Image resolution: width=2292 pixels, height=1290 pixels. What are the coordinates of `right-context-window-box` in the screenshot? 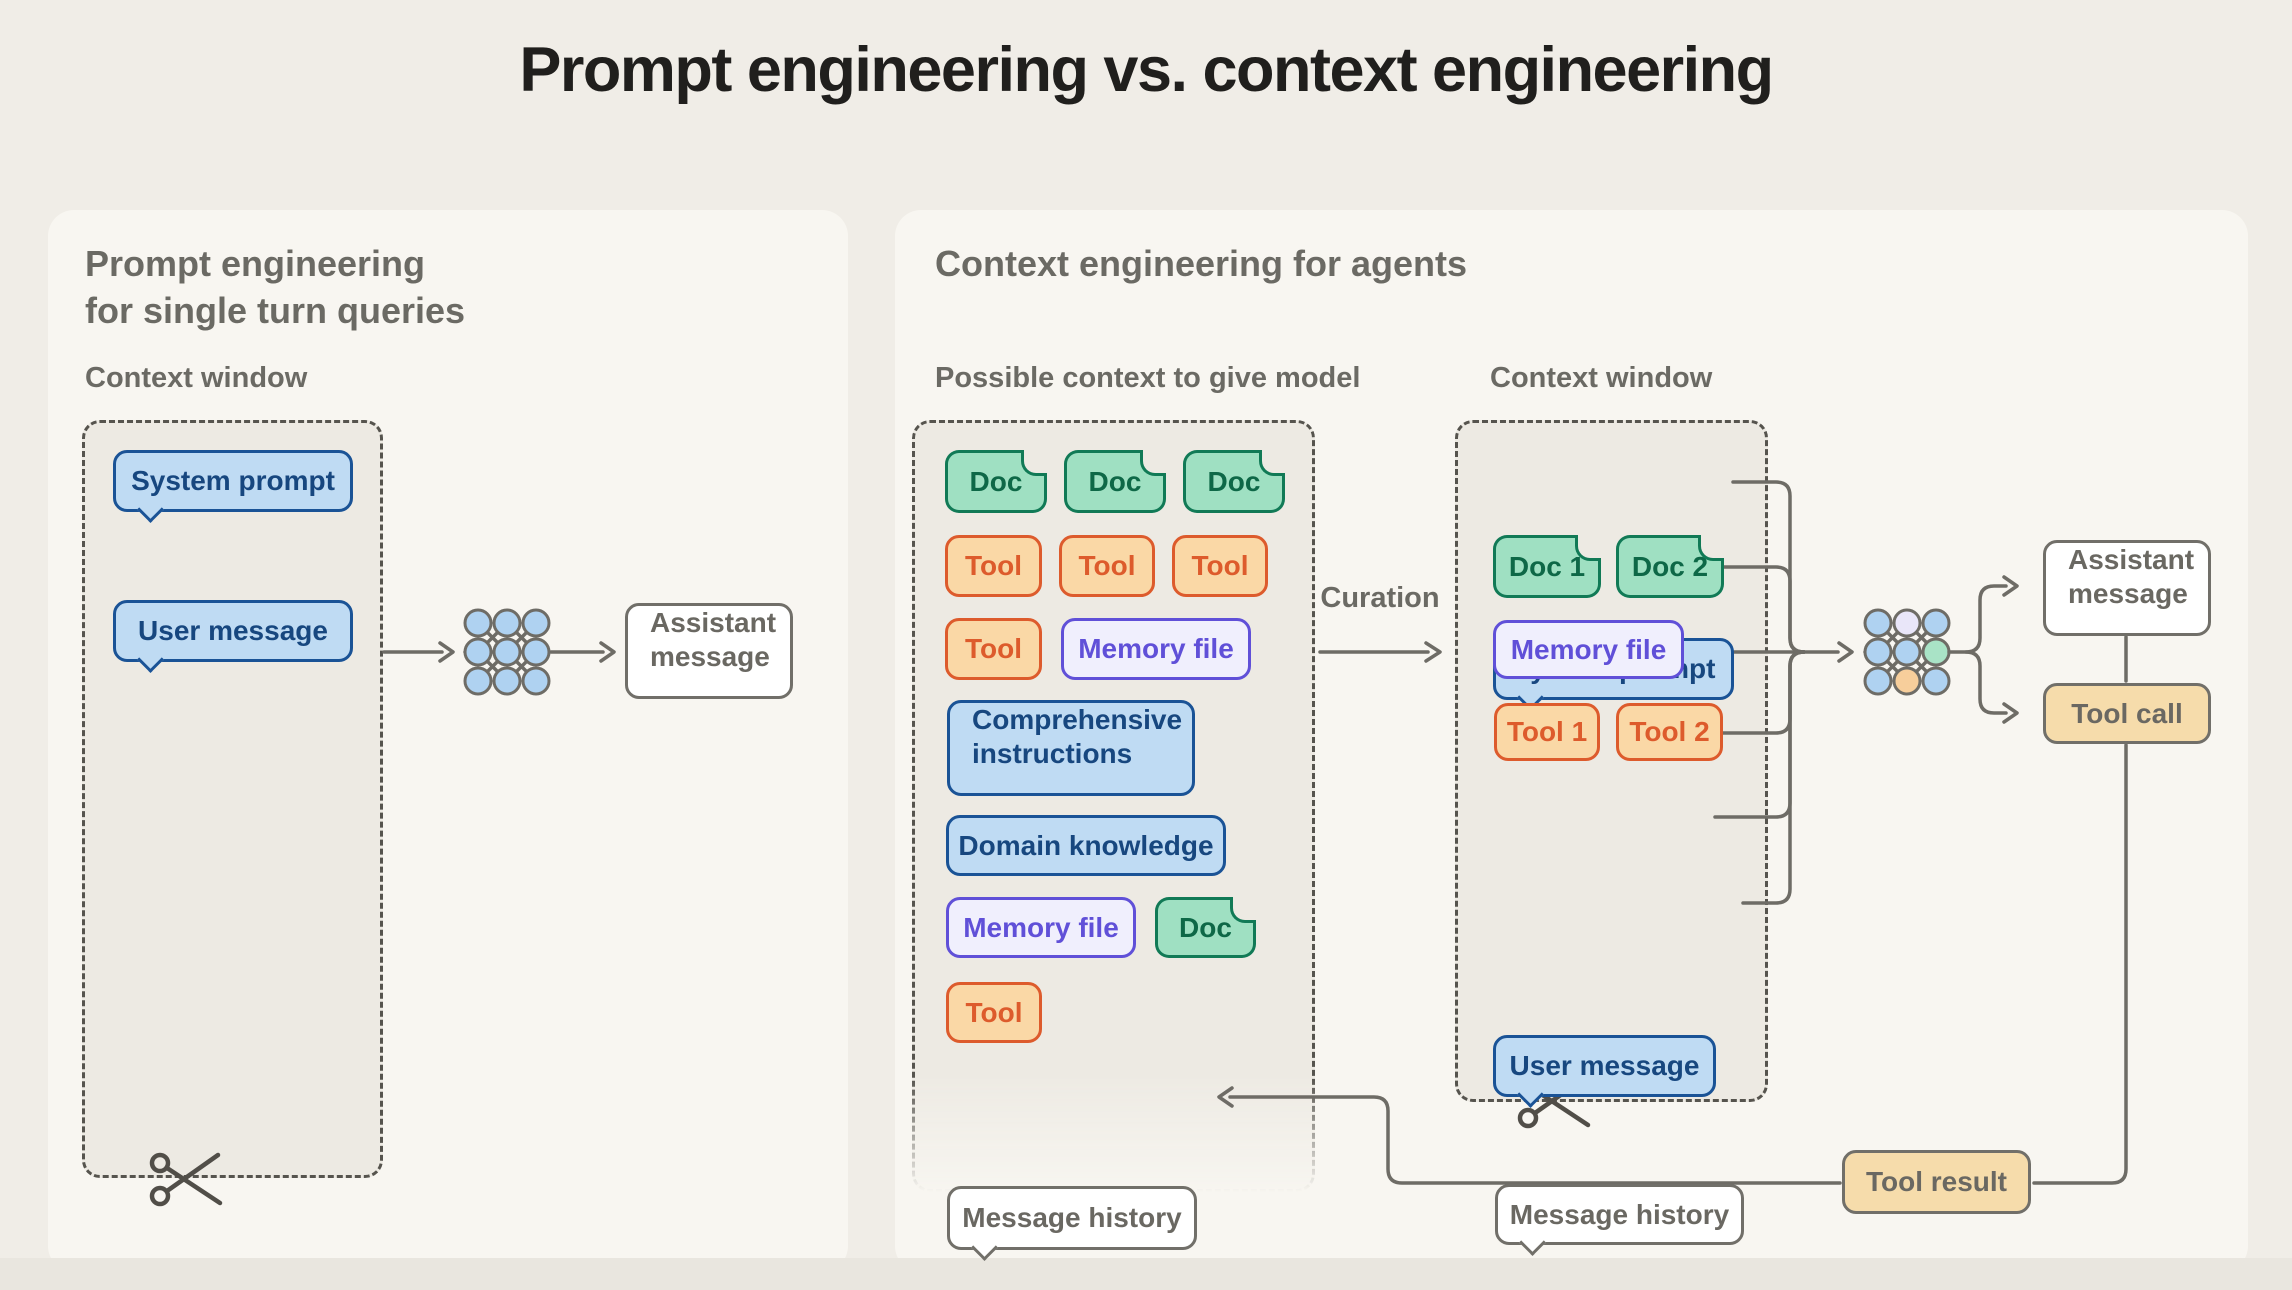 It's located at (1611, 761).